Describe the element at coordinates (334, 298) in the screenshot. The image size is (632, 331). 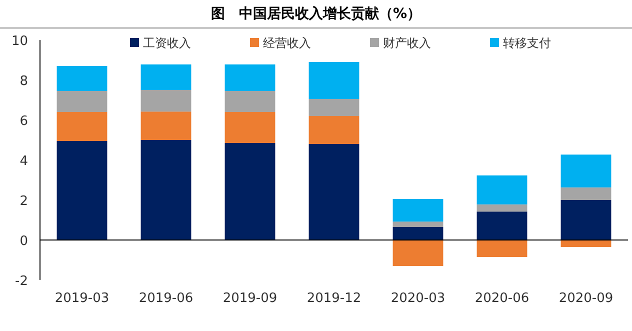
I see `x-tick-label: 2019-12` at that location.